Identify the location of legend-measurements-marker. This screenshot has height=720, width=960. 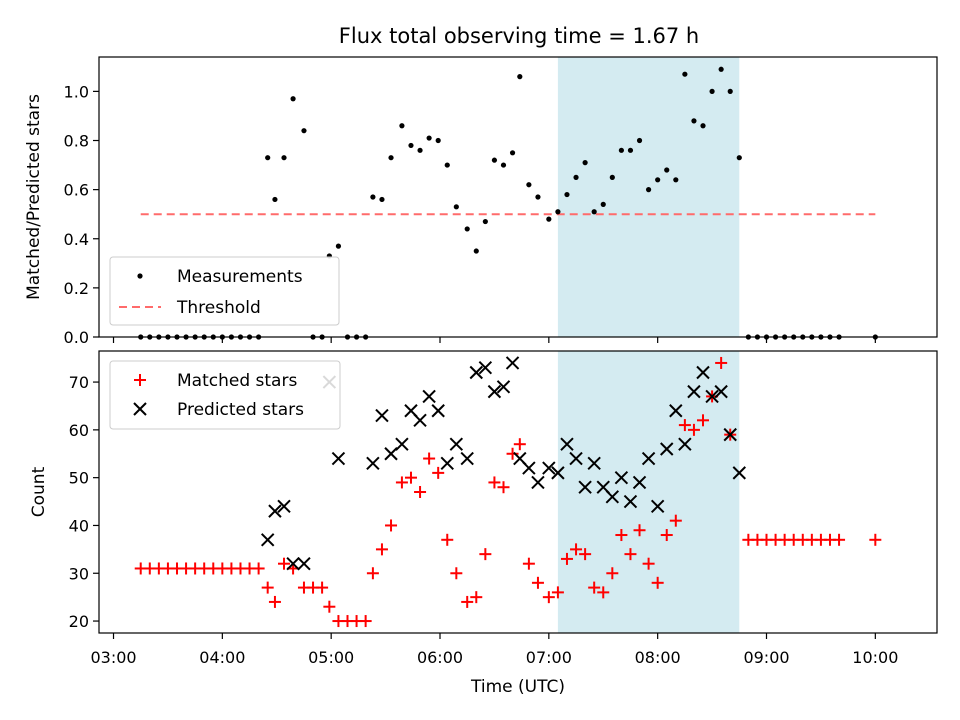
(140, 276).